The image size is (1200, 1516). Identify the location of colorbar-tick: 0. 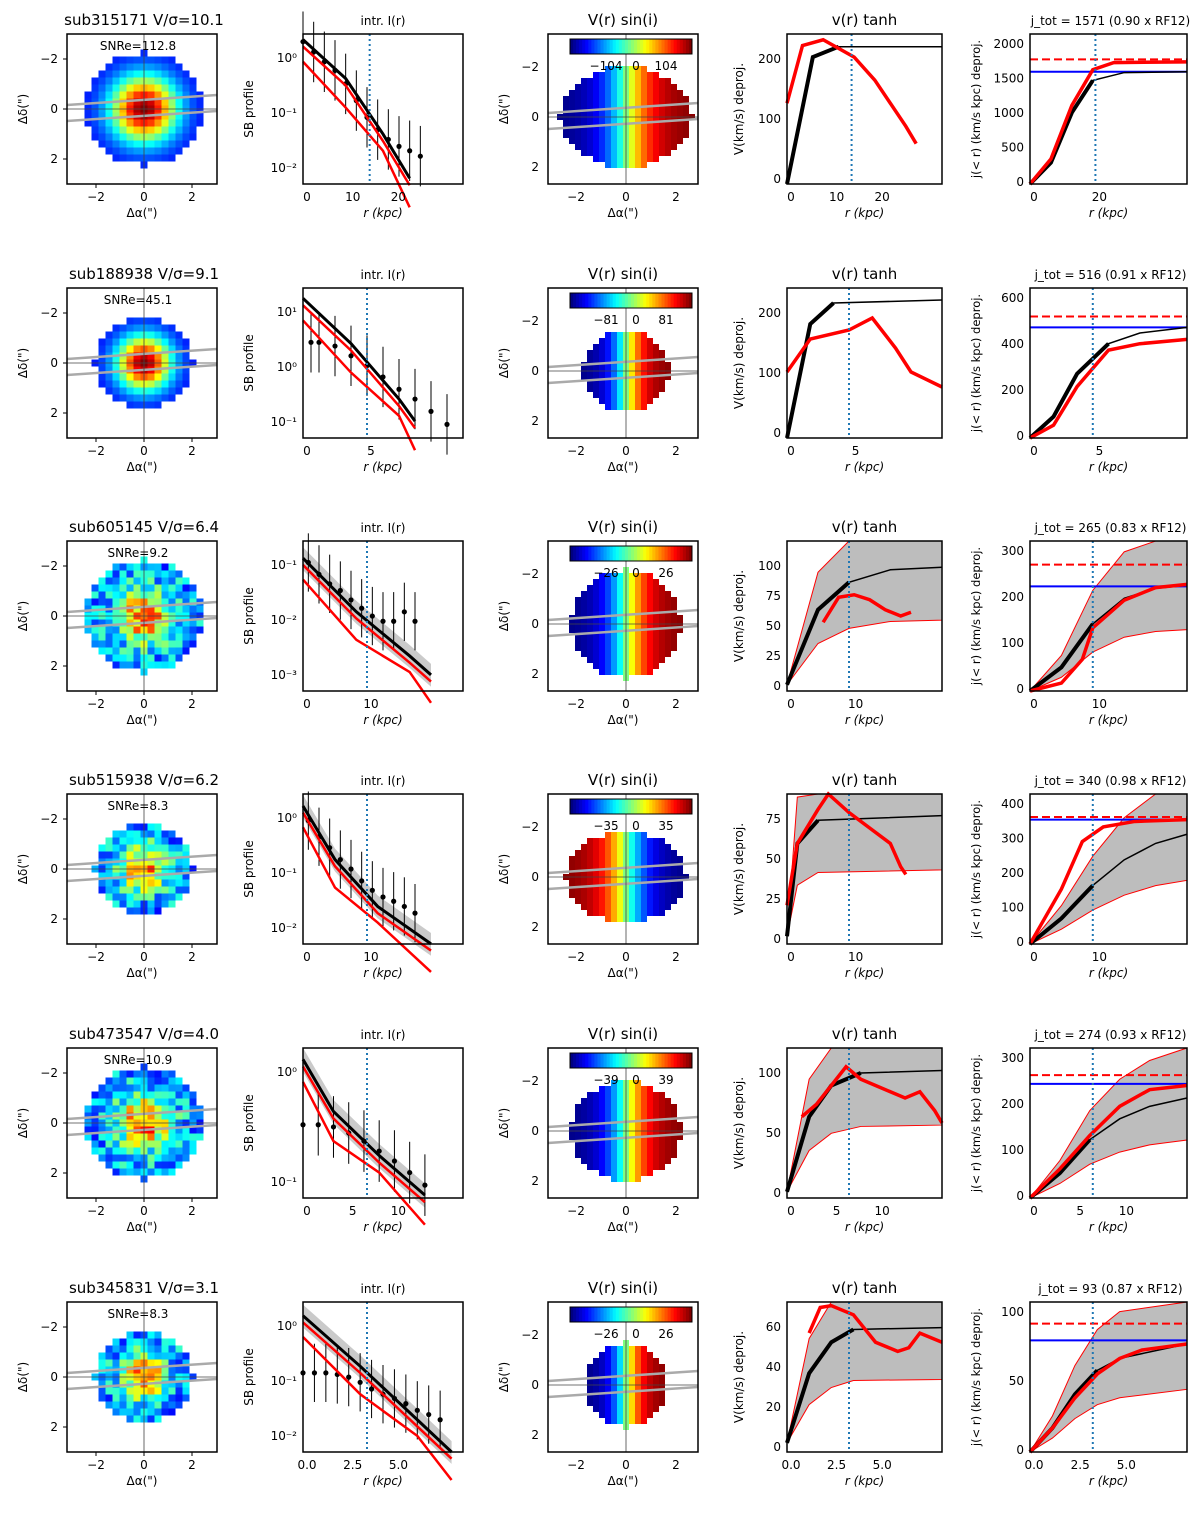
(636, 1080).